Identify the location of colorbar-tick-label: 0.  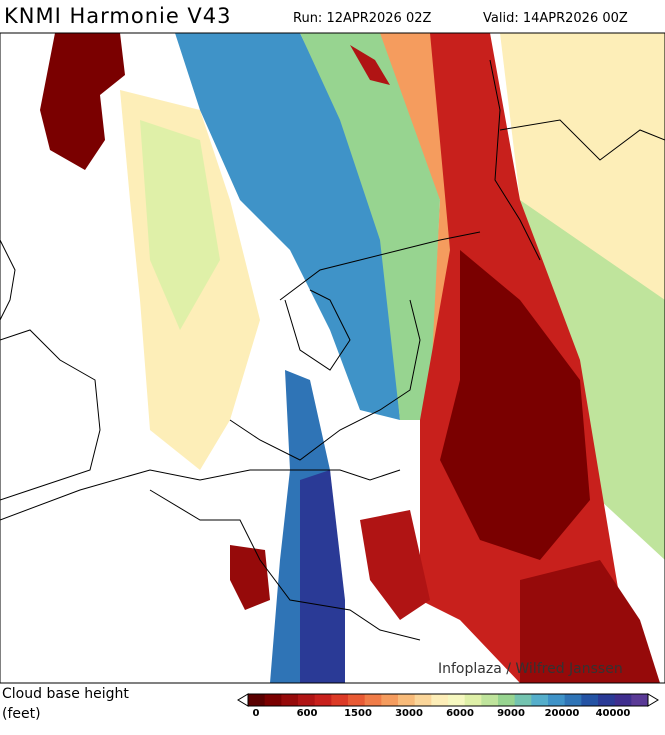
(256, 713).